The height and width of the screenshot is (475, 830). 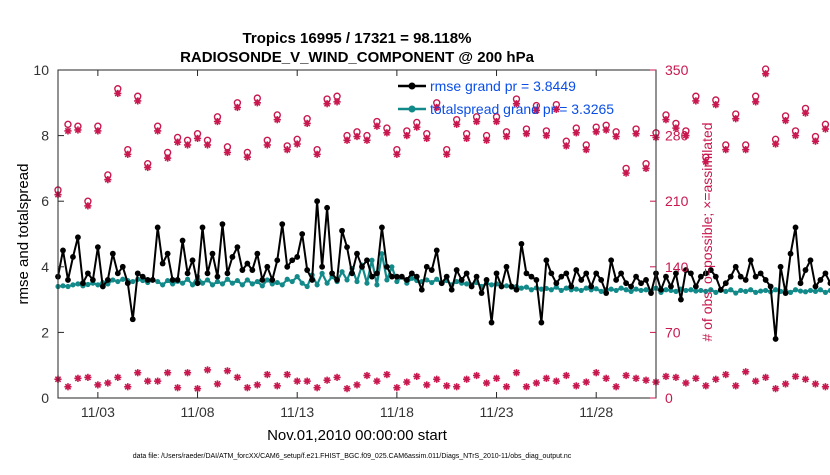 What do you see at coordinates (522, 109) in the screenshot?
I see `legend-spread-label: totalspread grand pr = 3.3265` at bounding box center [522, 109].